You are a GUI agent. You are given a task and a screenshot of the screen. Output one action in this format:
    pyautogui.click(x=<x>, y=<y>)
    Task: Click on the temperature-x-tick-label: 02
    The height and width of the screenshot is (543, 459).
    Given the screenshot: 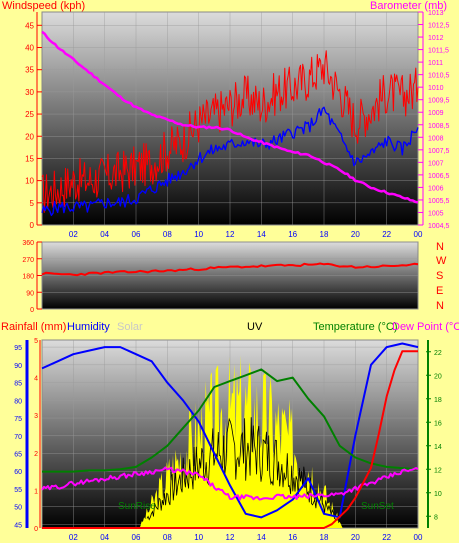 What is the action you would take?
    pyautogui.click(x=73, y=537)
    